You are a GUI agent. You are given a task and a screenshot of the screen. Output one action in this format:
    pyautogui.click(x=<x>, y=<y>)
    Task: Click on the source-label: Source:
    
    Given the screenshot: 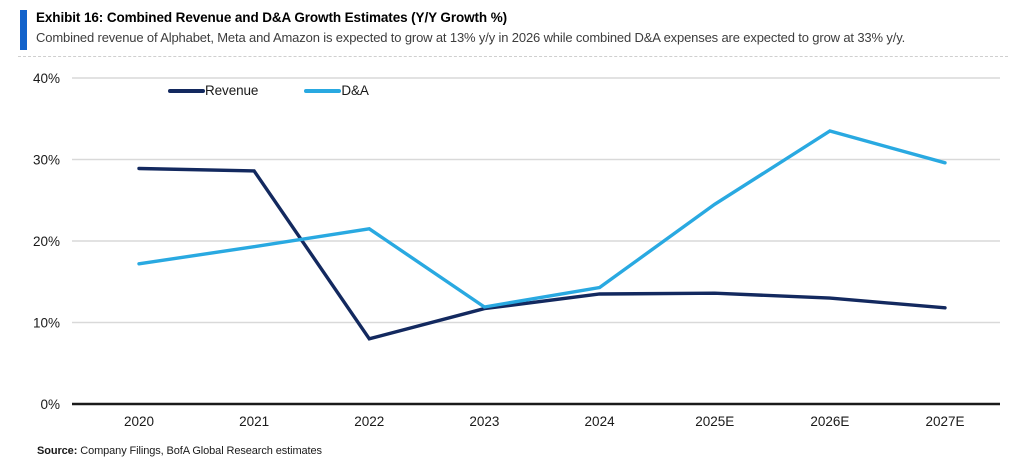 What is the action you would take?
    pyautogui.click(x=57, y=451)
    